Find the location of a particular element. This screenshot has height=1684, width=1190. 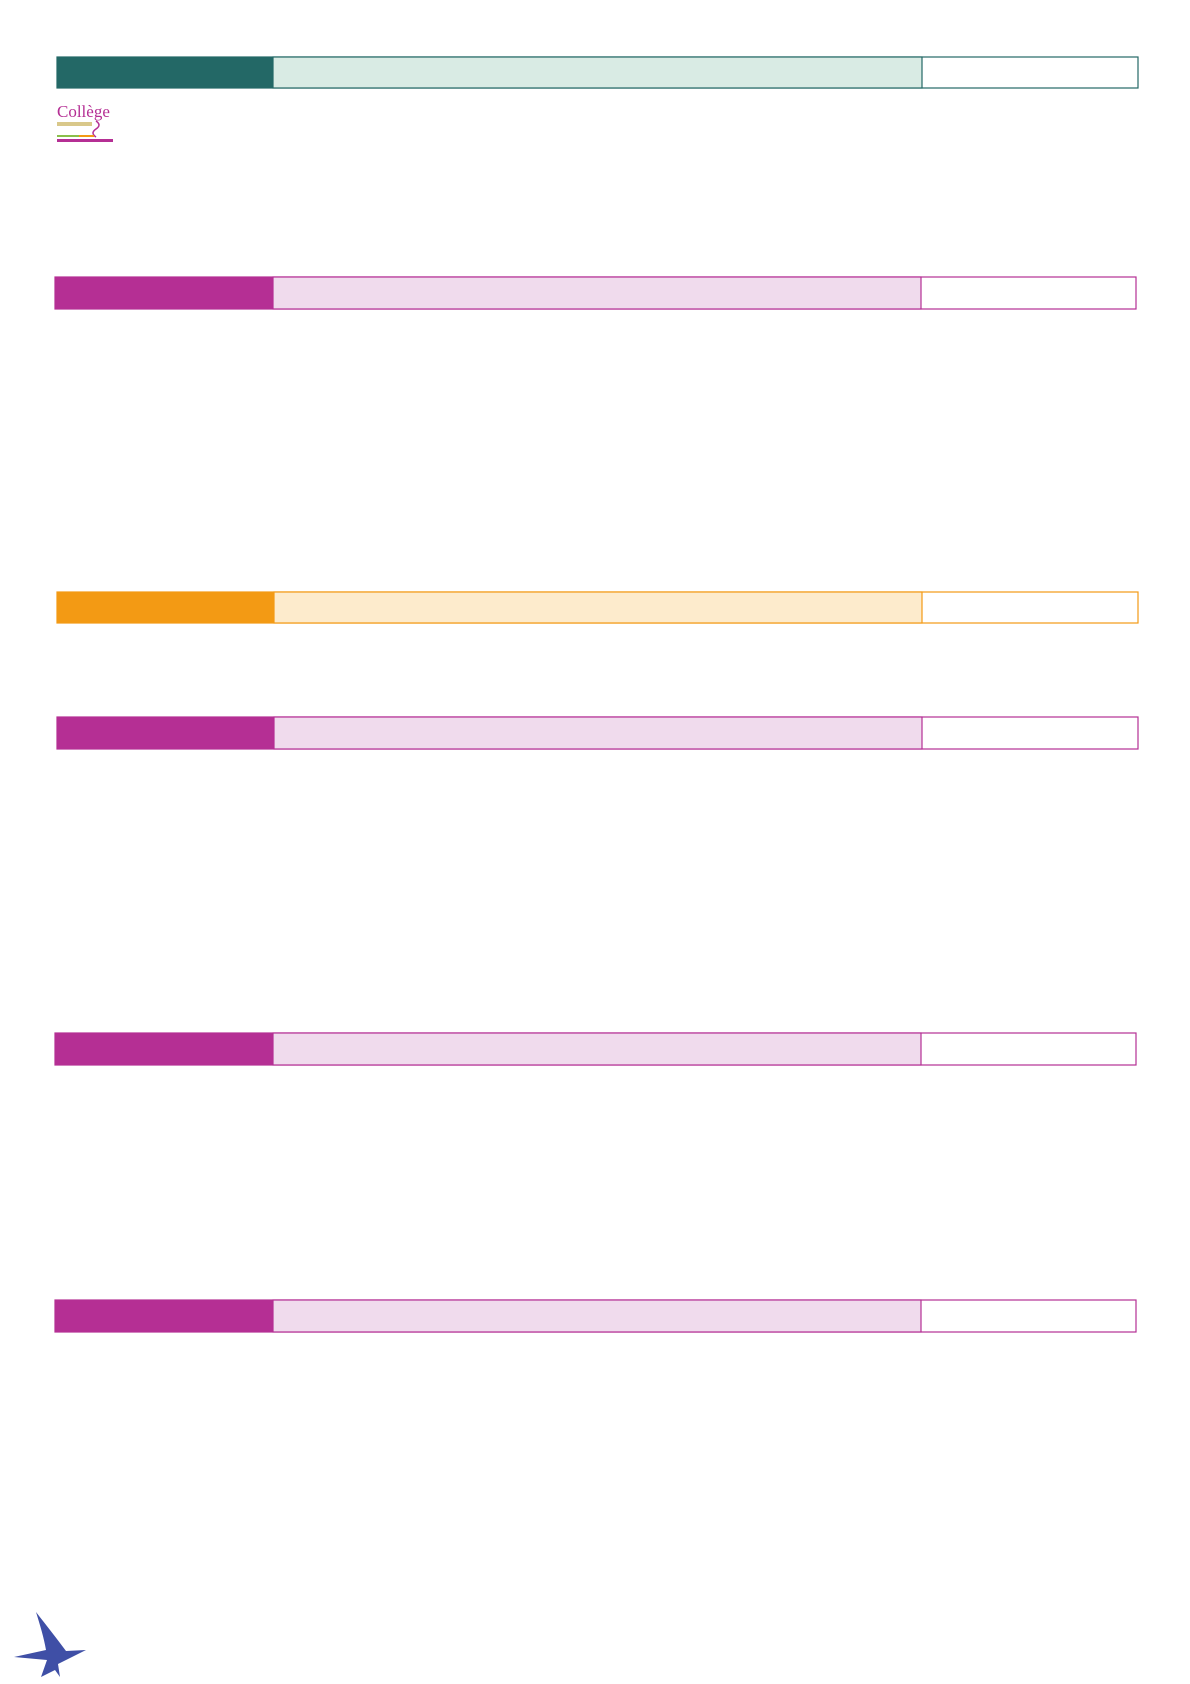

logo: Collège is located at coordinates (85, 122).